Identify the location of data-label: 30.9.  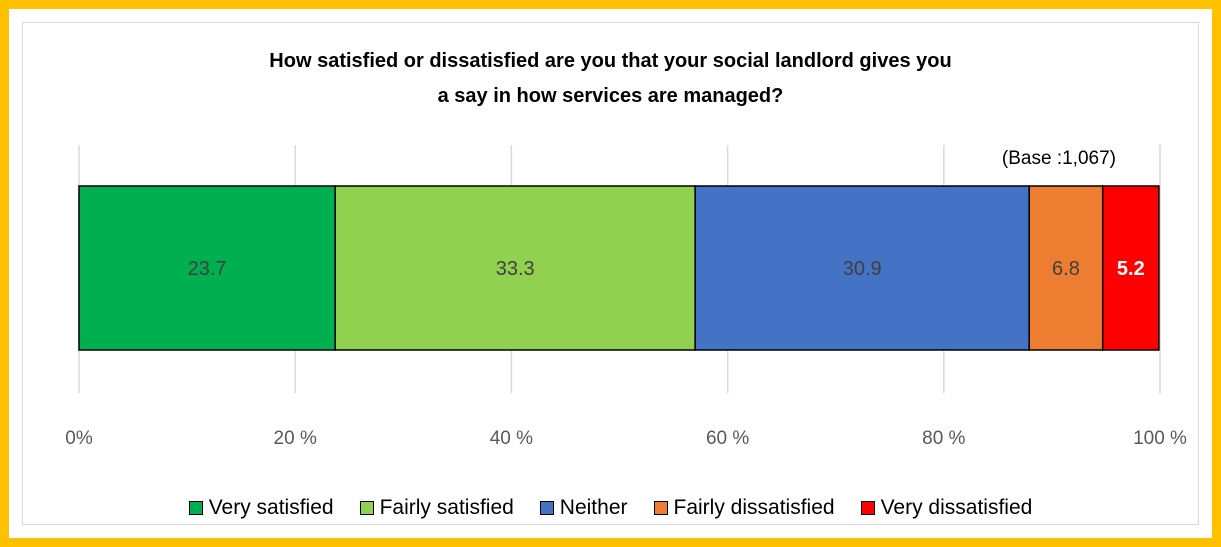
(862, 269).